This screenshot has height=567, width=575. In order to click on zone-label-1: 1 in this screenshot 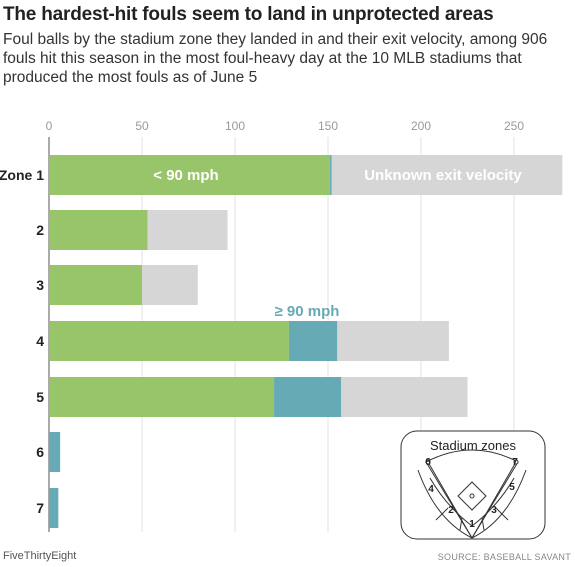, I will do `click(472, 524)`.